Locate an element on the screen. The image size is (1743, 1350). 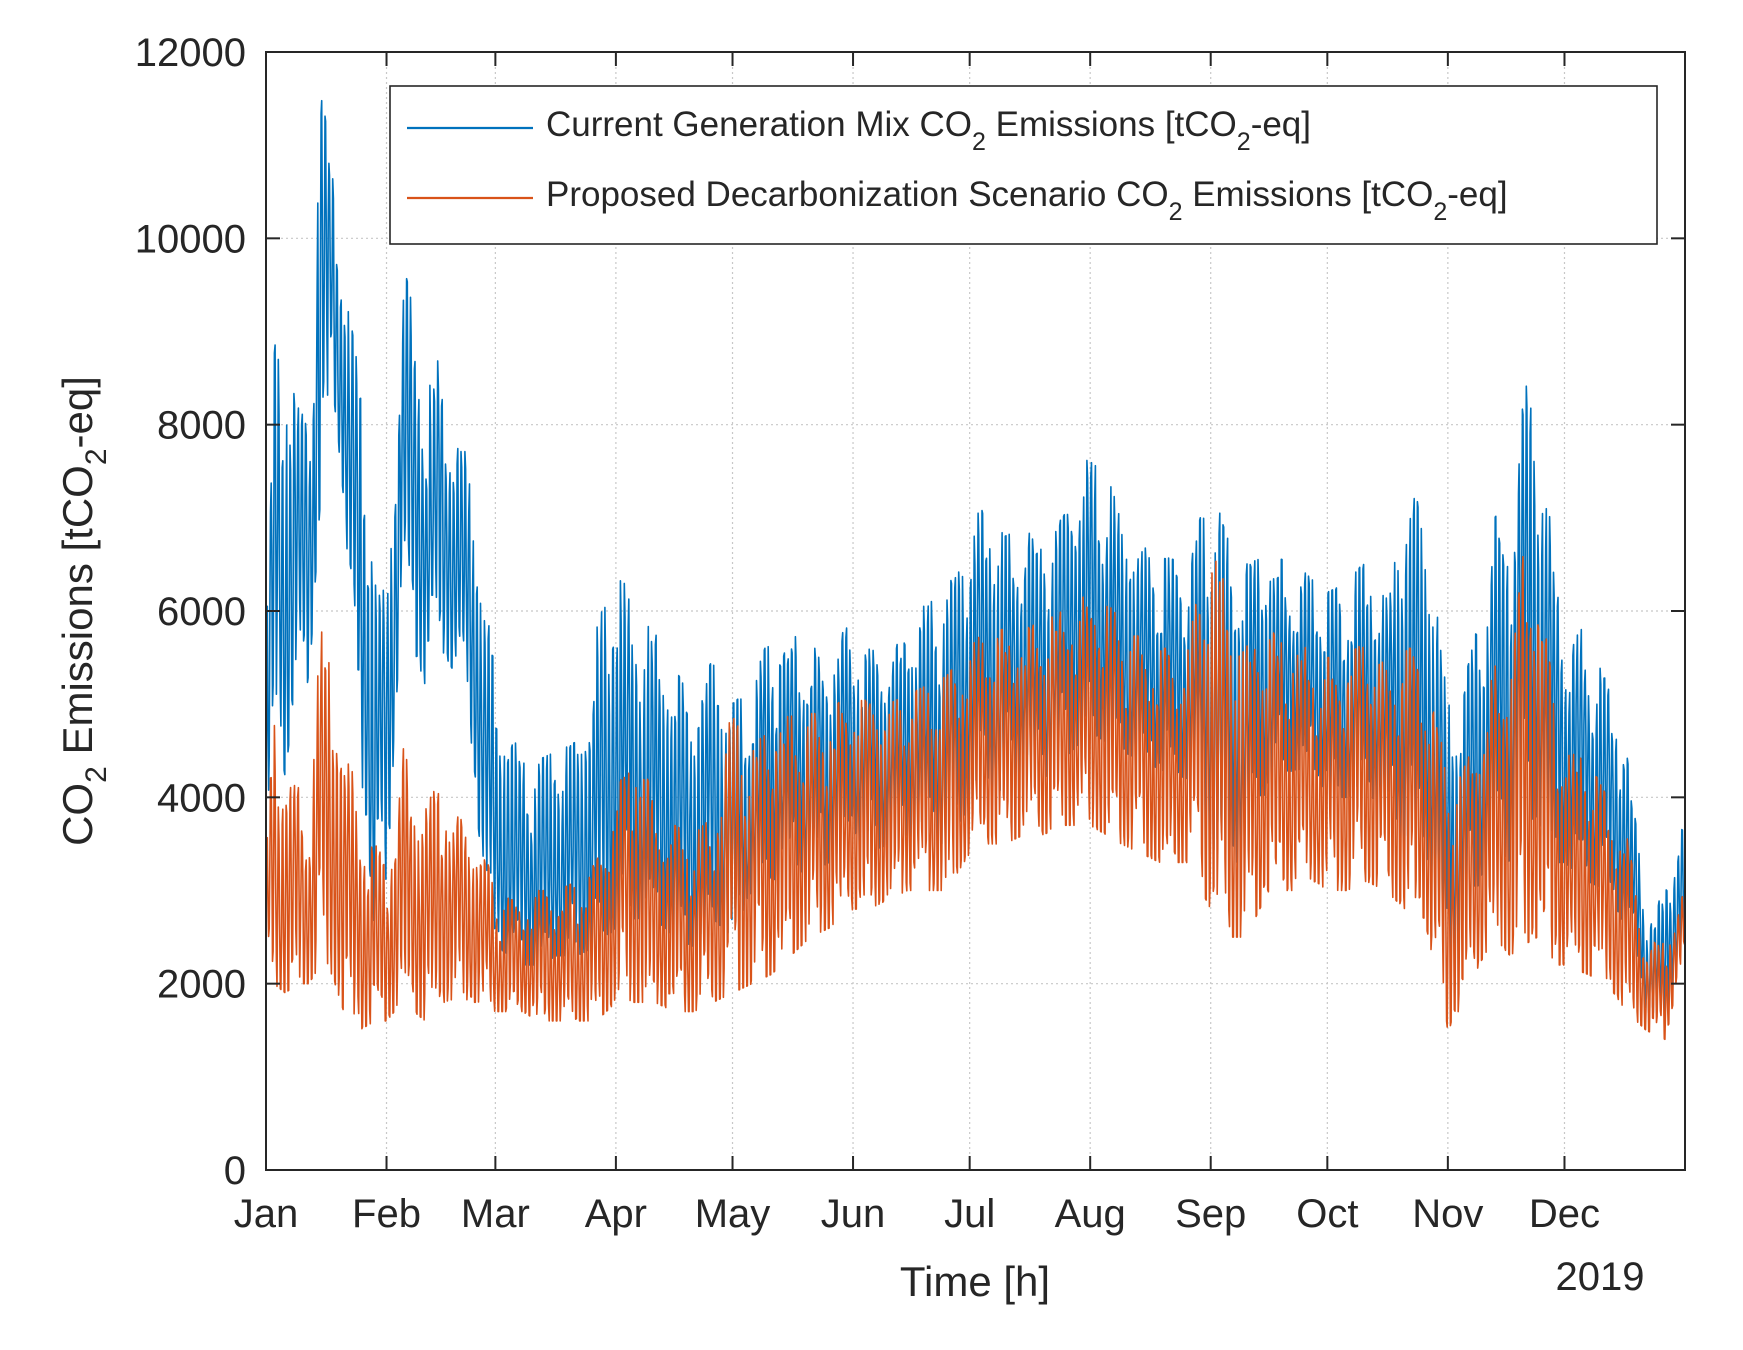
x-tick-label-nov: Nov is located at coordinates (1447, 1214).